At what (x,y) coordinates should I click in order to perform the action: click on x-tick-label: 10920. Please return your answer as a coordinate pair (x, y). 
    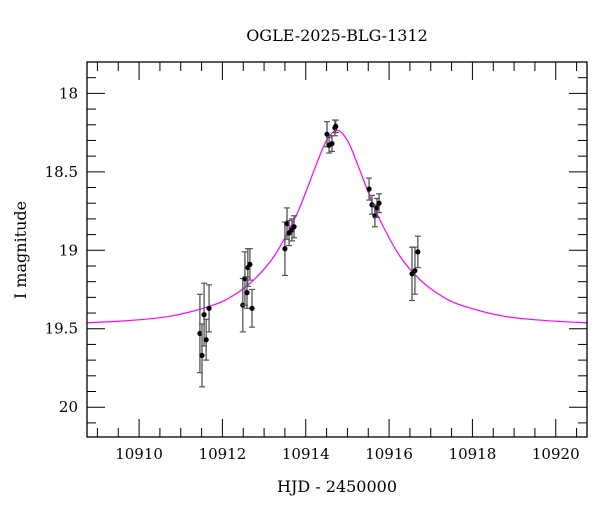
    Looking at the image, I should click on (556, 454).